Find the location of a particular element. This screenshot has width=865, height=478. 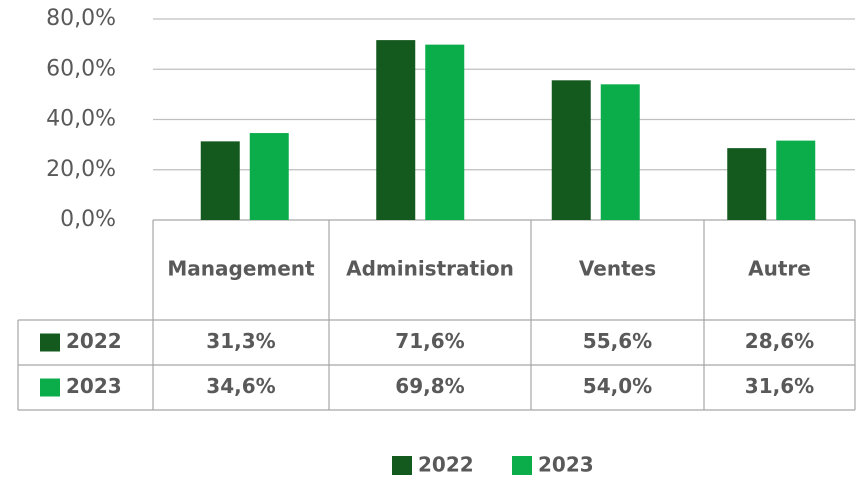

data-label: 71,6% is located at coordinates (429, 341).